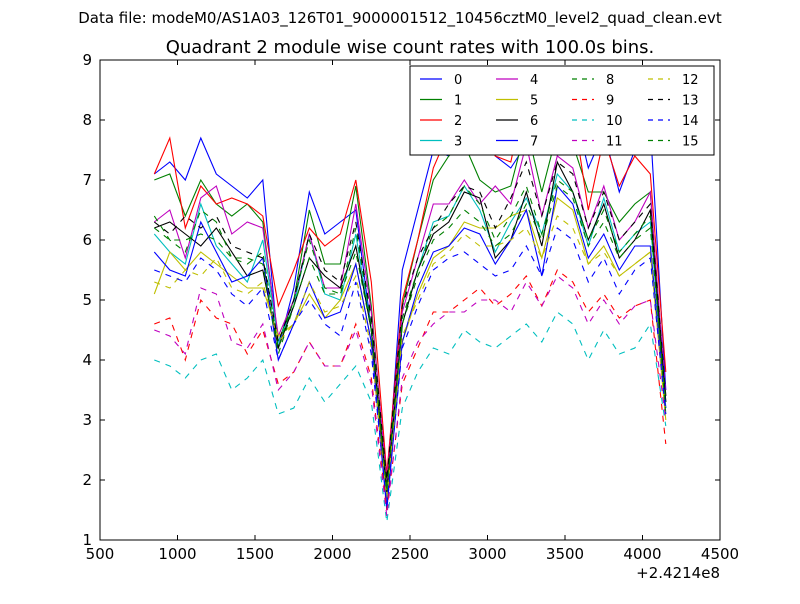 The width and height of the screenshot is (800, 604). I want to click on legend-label-0: 0, so click(458, 80).